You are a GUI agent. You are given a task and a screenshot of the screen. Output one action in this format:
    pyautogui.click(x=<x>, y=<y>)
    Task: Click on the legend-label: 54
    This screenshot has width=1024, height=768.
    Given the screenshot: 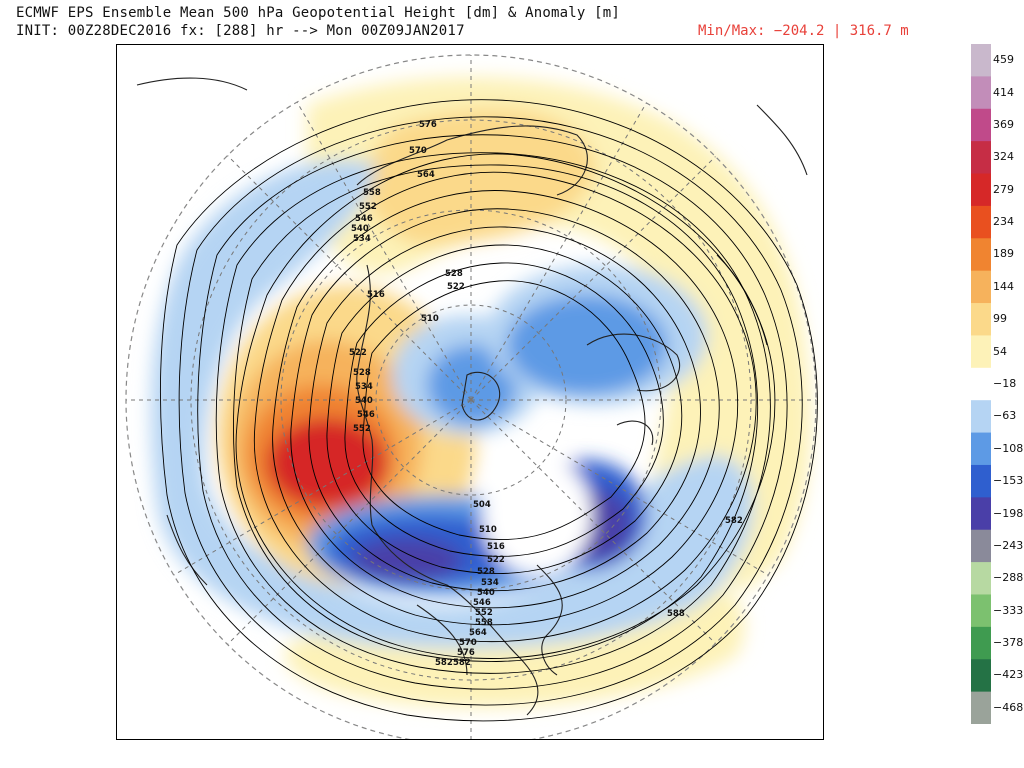 What is the action you would take?
    pyautogui.click(x=1000, y=351)
    